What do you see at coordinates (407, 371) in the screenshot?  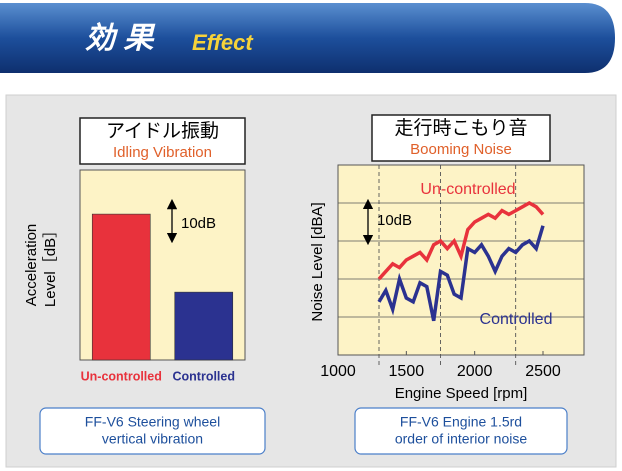 I see `x-tick-label: 1500` at bounding box center [407, 371].